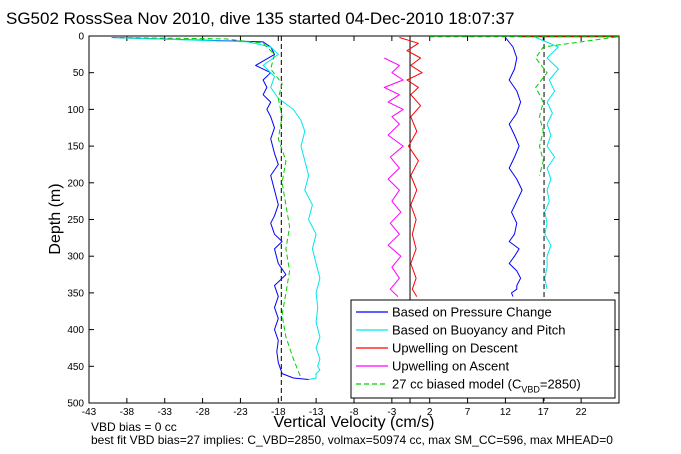  I want to click on legend-label: 27 cc biased model (CVBD=2850), so click(486, 386).